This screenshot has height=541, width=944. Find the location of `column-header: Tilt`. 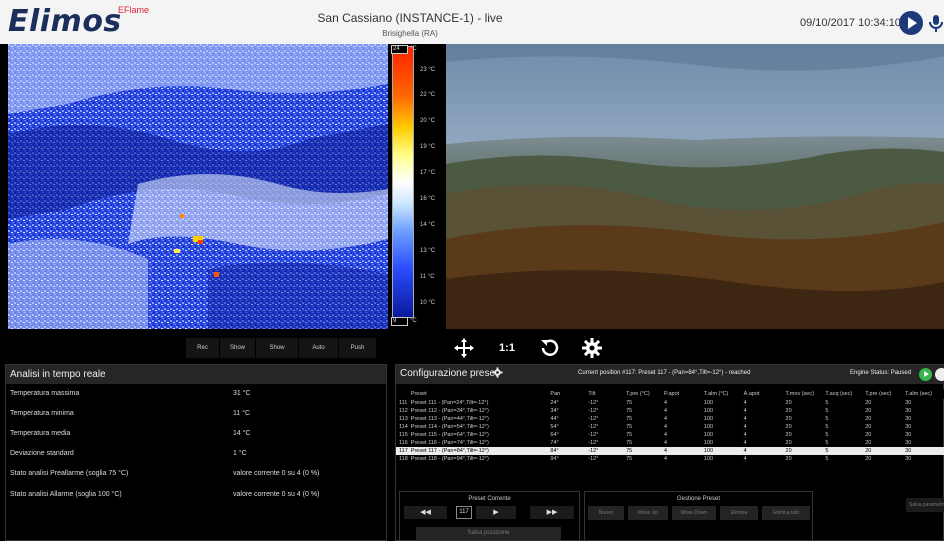

column-header: Tilt is located at coordinates (604, 394).